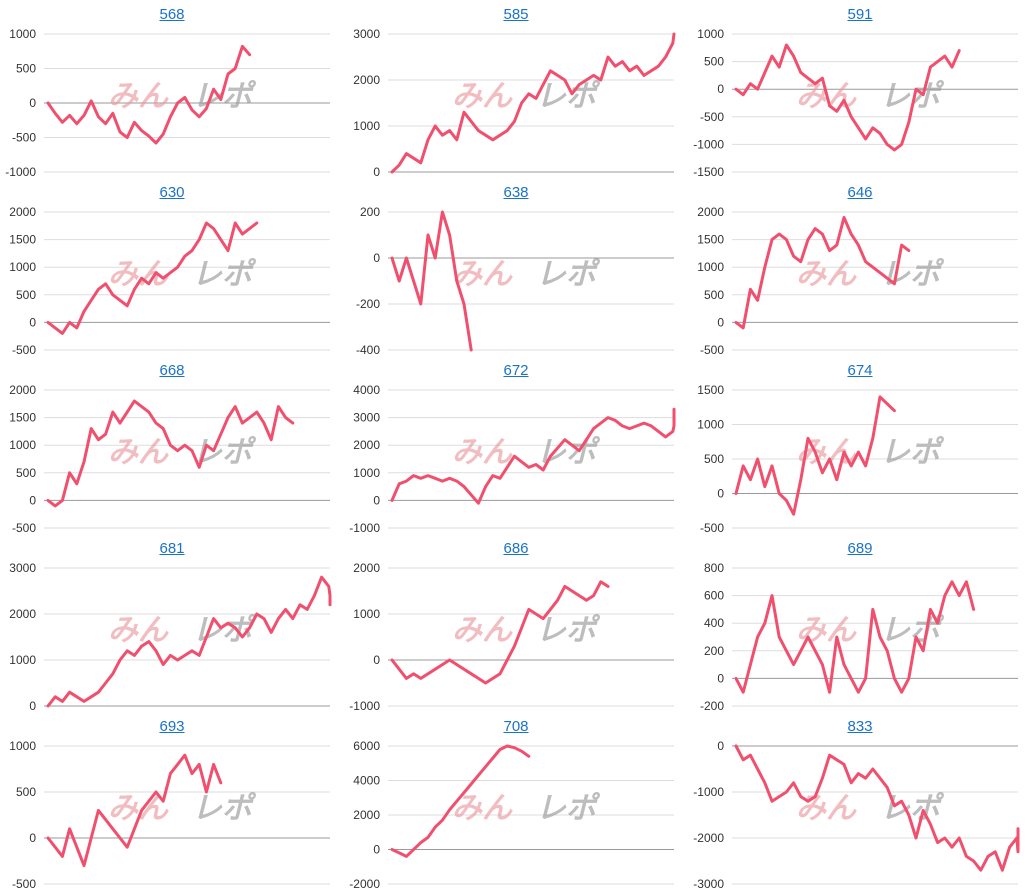  What do you see at coordinates (172, 801) in the screenshot?
I see `chart-panel: 1000 500 0 -500 みん レポ 693` at bounding box center [172, 801].